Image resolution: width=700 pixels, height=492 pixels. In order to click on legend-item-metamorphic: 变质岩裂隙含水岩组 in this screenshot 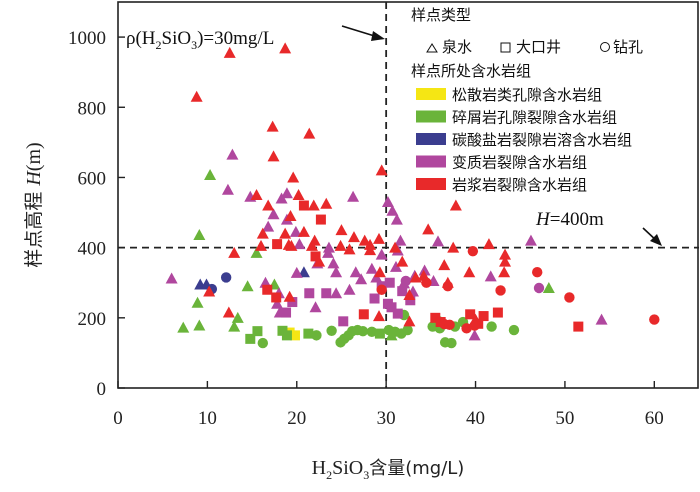, I will do `click(501, 163)`.